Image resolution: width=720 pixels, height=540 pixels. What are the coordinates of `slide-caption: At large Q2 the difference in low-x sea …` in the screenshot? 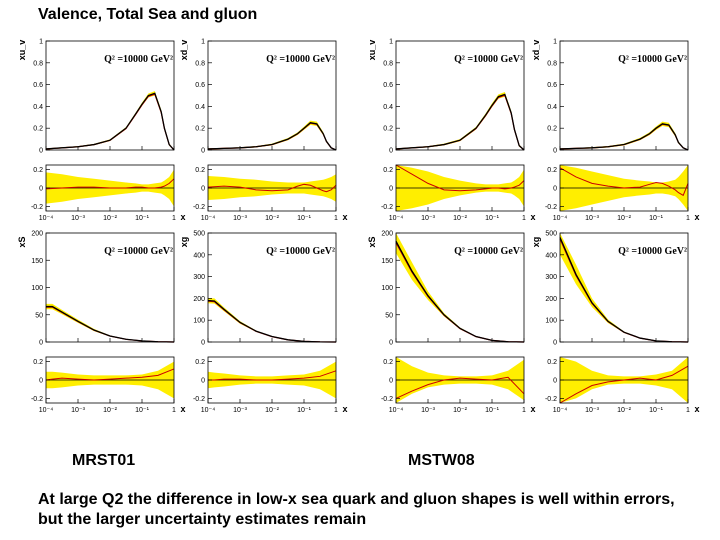 It's located at (356, 509).